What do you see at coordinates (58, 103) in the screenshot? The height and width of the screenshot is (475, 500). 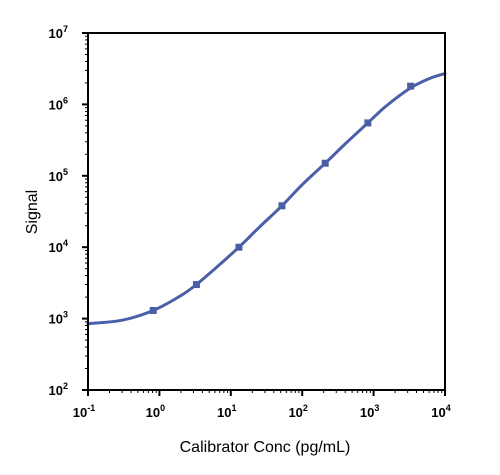 I see `y-tick-label: 10⁶` at bounding box center [58, 103].